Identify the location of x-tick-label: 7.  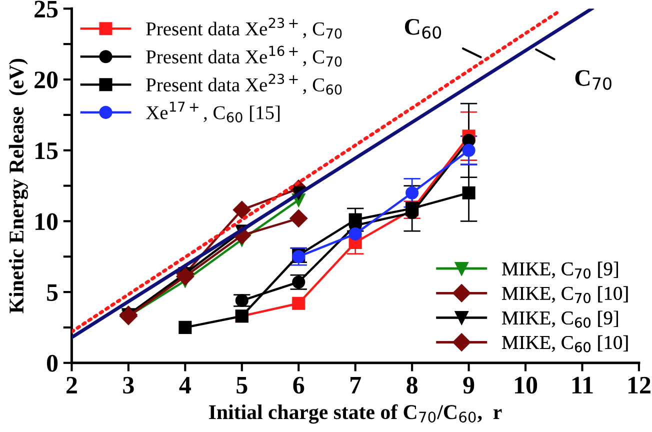
(355, 385).